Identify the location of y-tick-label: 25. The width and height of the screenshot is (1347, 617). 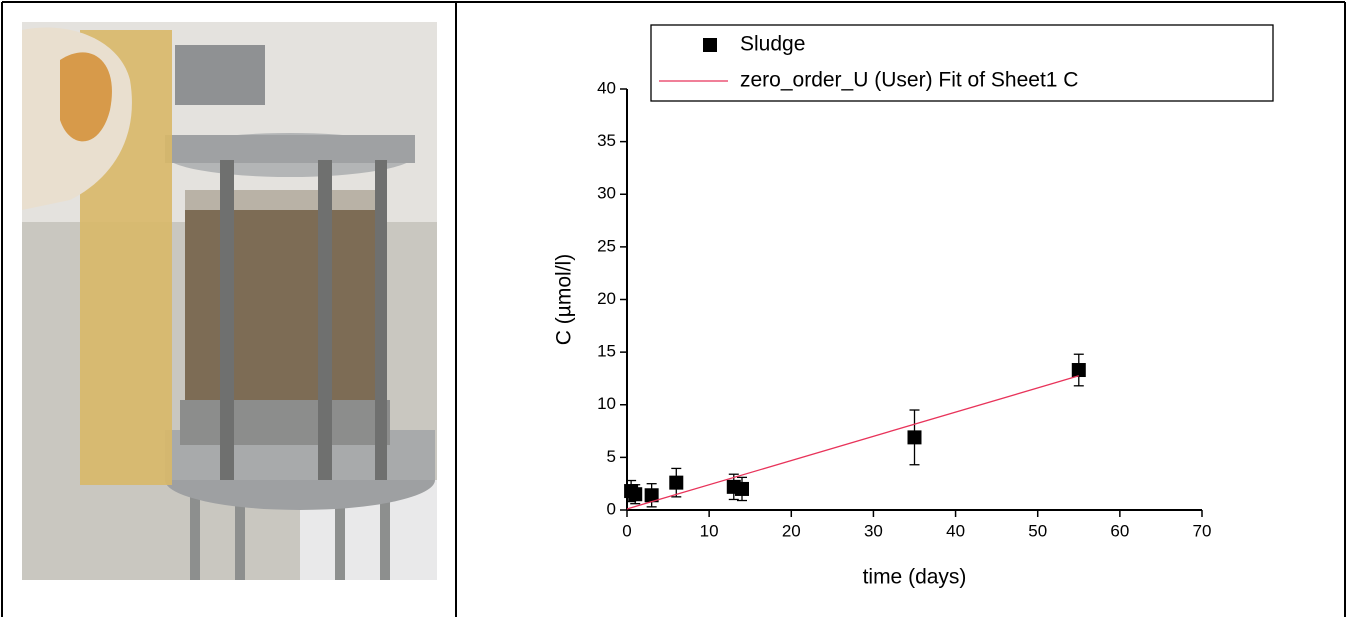
(606, 245).